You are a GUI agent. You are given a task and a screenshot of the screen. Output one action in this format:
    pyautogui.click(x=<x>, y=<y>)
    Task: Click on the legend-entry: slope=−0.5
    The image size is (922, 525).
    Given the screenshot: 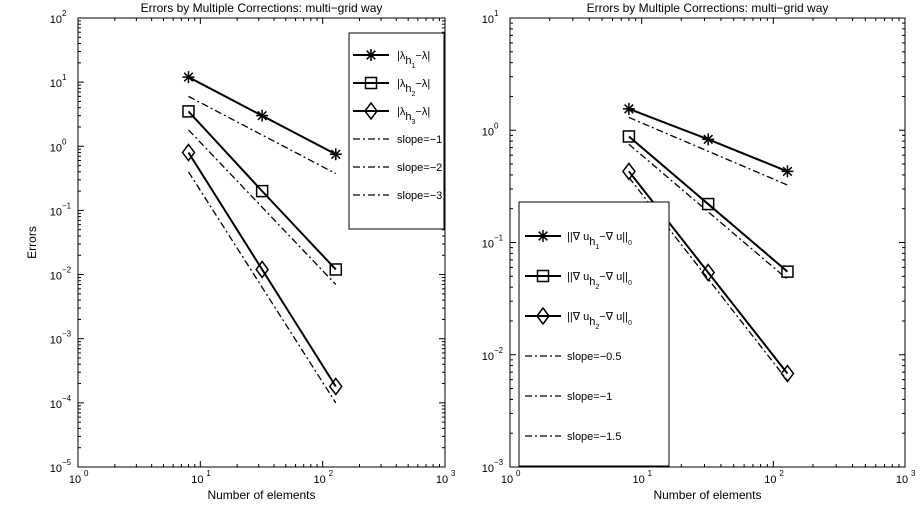 What is the action you would take?
    pyautogui.click(x=573, y=357)
    